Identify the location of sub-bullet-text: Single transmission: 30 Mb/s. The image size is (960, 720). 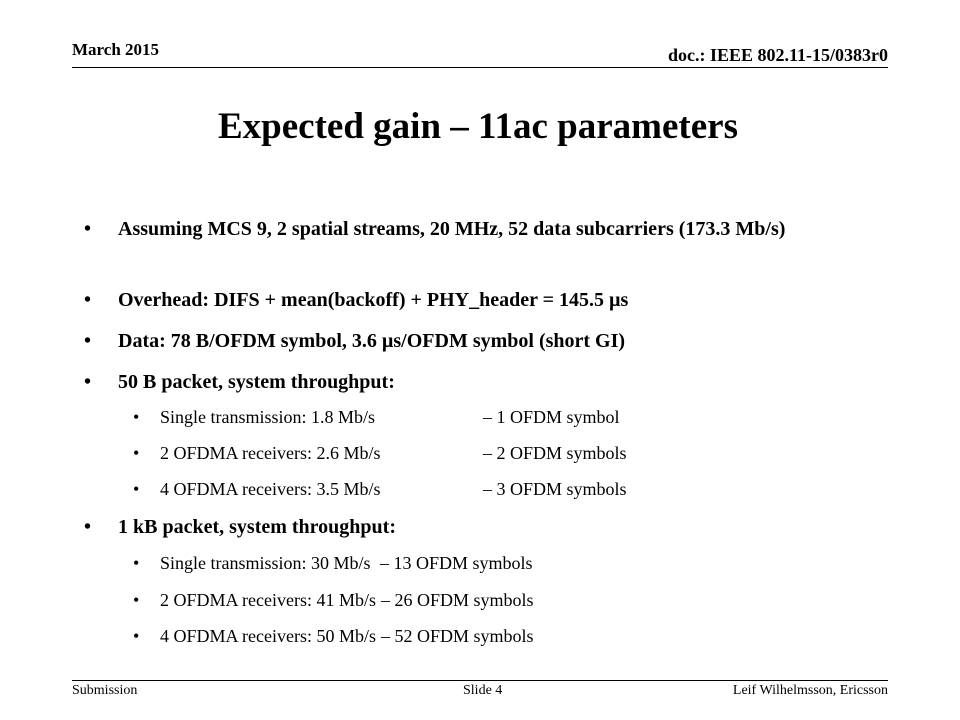
(265, 563).